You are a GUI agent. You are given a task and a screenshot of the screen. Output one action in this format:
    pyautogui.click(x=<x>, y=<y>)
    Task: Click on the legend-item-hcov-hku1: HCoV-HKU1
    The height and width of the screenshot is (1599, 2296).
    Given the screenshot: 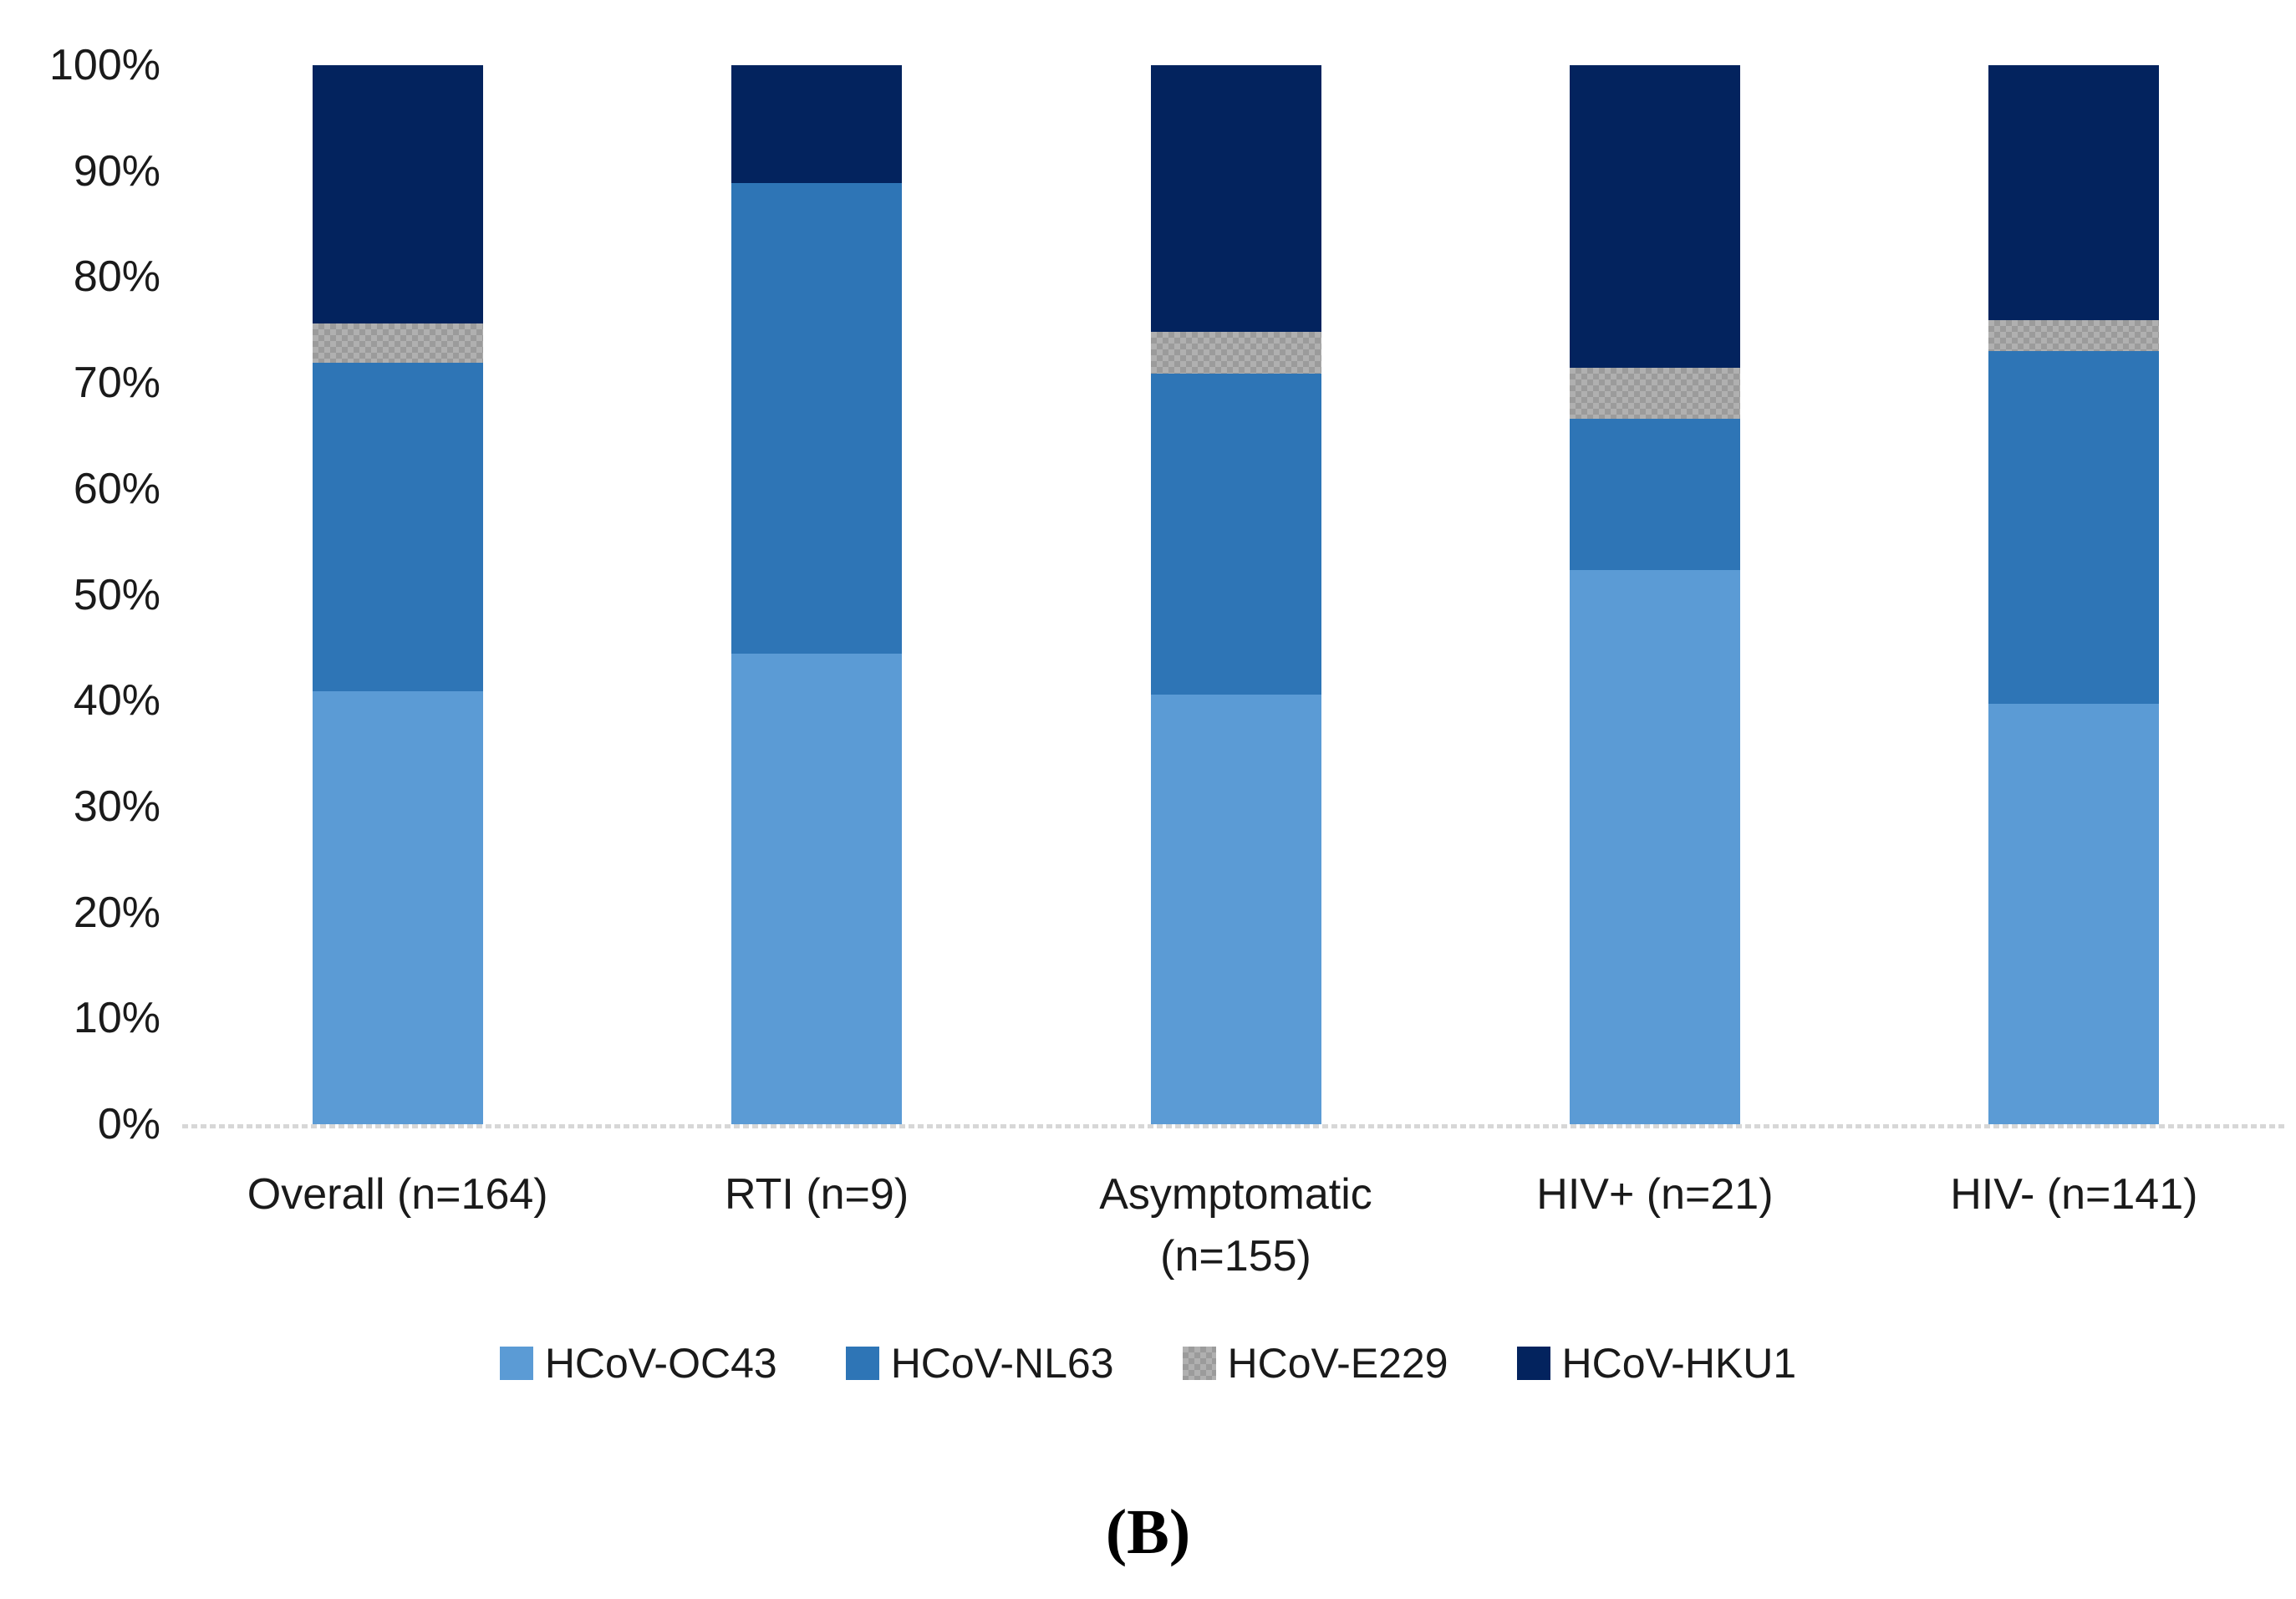 What is the action you would take?
    pyautogui.click(x=1656, y=1364)
    